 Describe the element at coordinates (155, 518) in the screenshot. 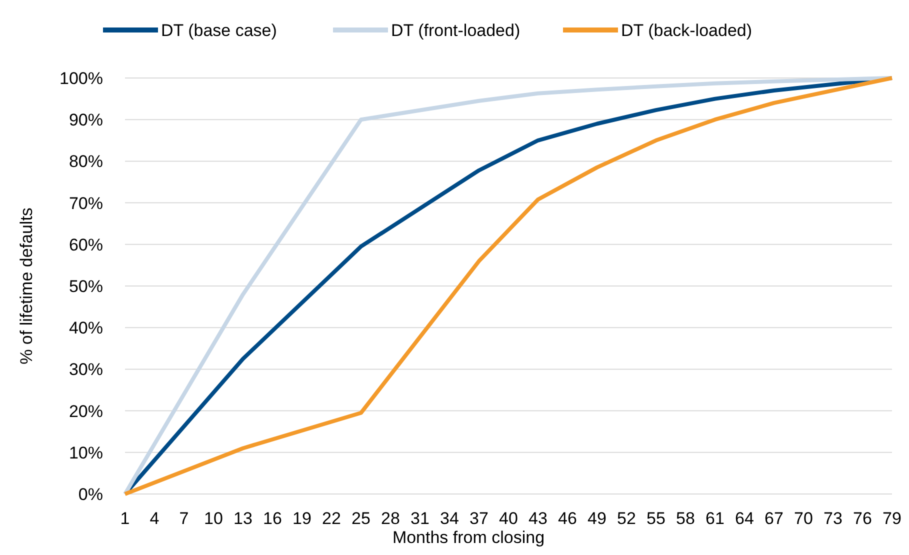

I see `x-tick-label: 4` at that location.